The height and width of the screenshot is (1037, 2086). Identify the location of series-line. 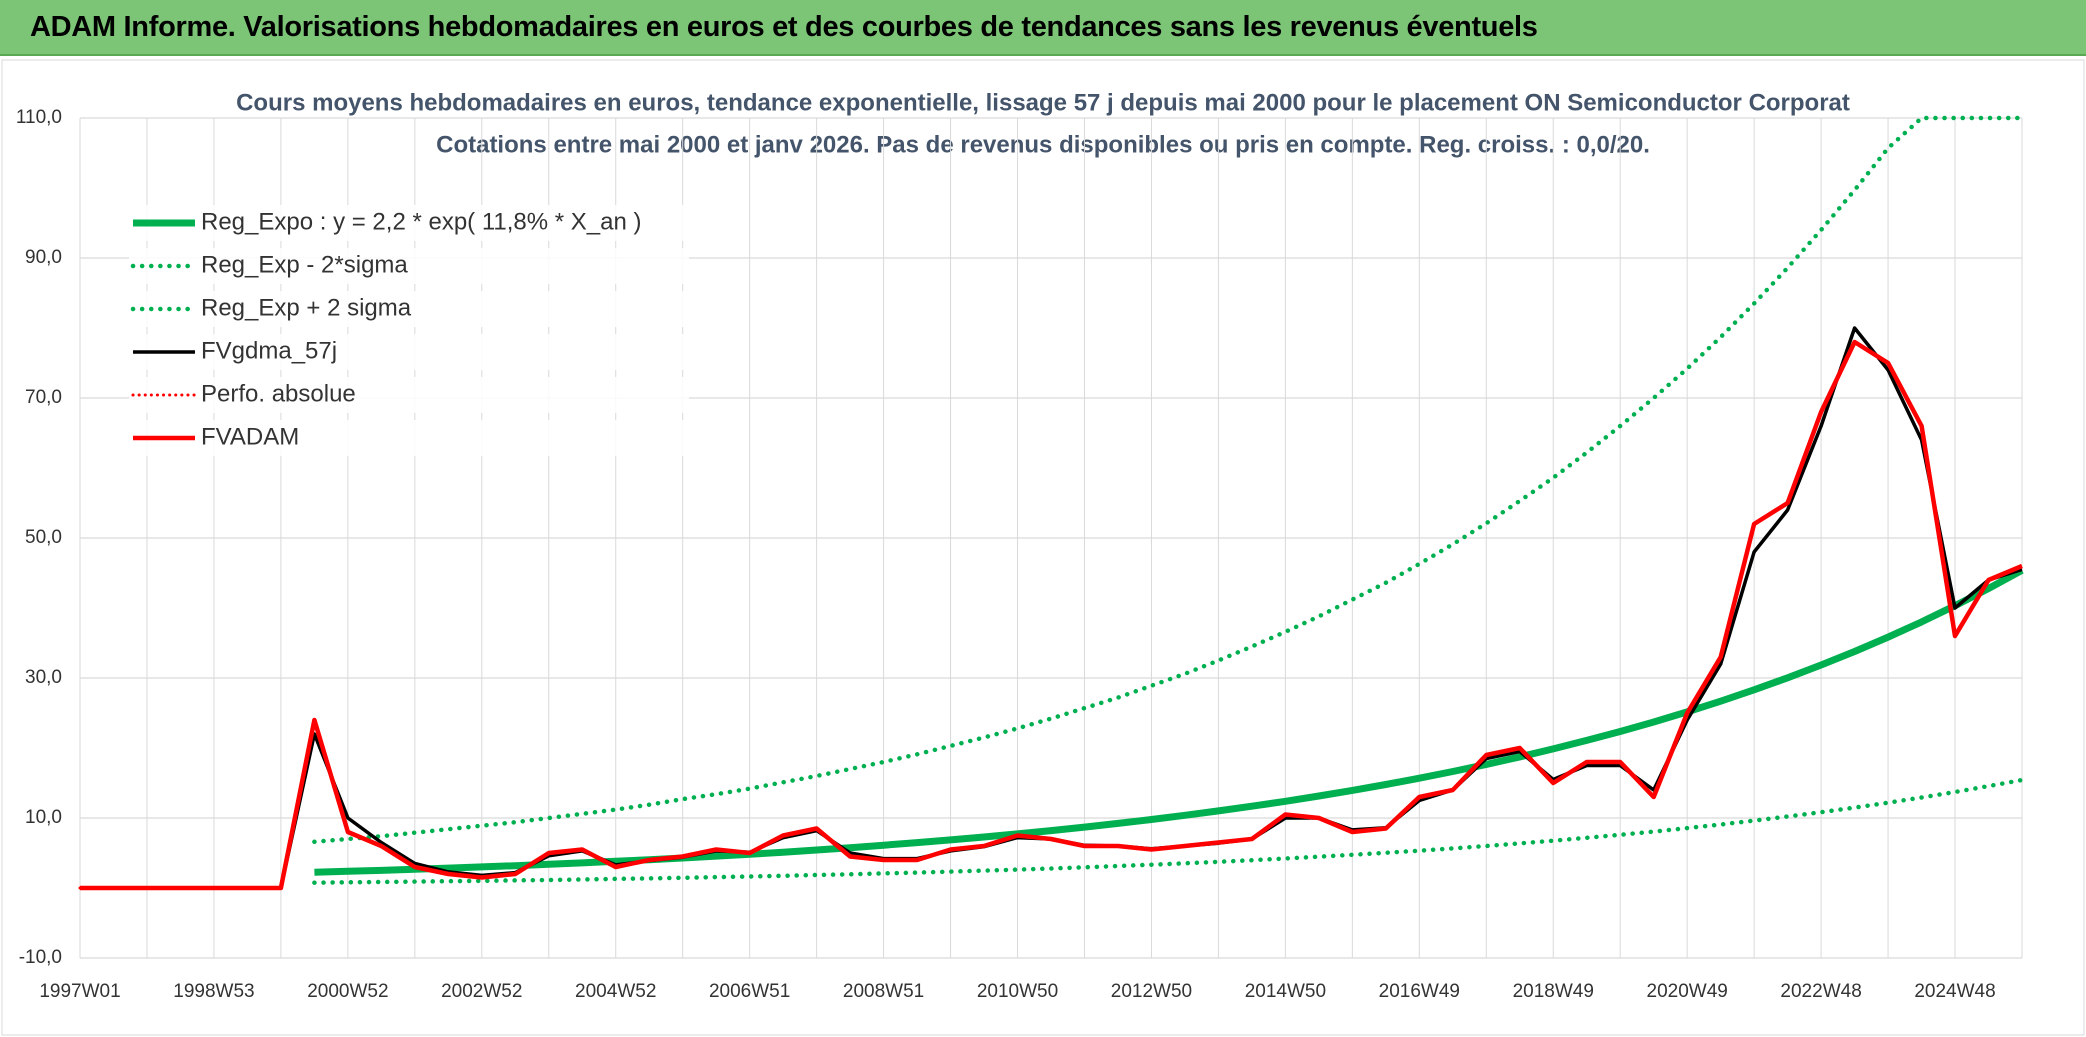
(1168, 831).